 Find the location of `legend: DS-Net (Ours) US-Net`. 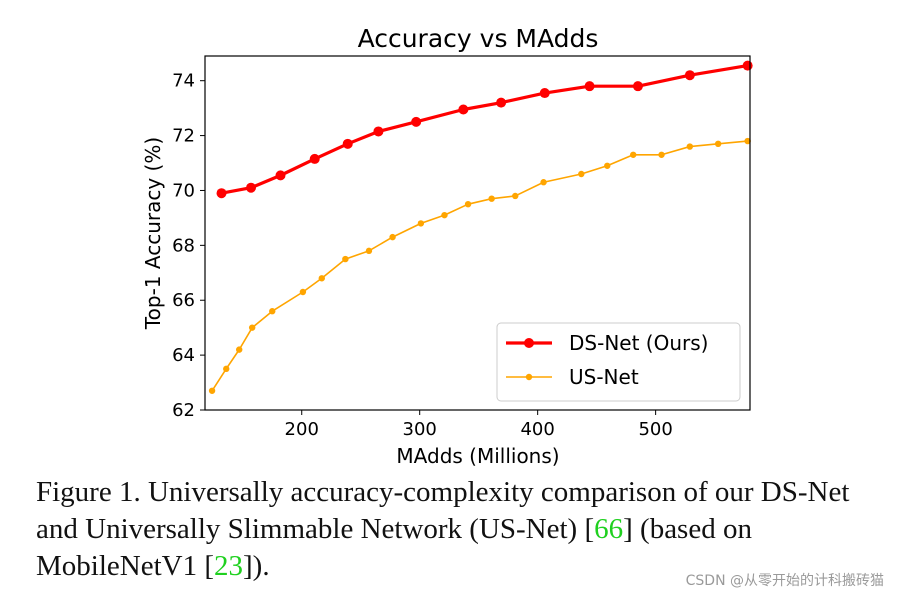

legend: DS-Net (Ours) US-Net is located at coordinates (618, 362).